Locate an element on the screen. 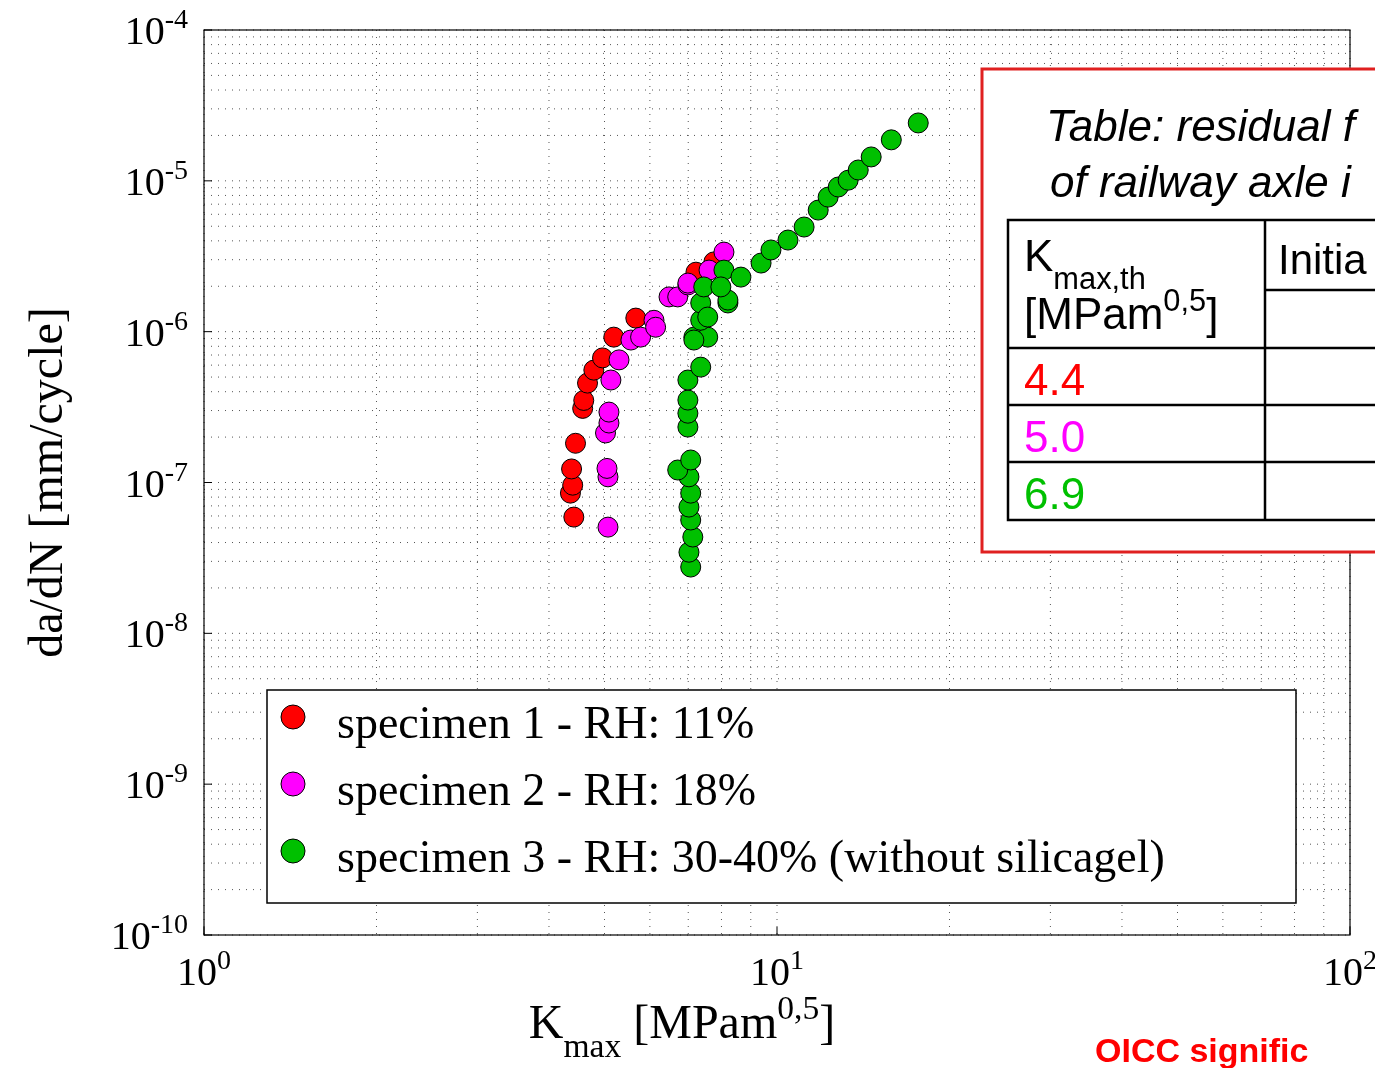 The height and width of the screenshot is (1068, 1375). legend-label: specimen 3 - RH: 30-40% (without silicagel) is located at coordinates (751, 856).